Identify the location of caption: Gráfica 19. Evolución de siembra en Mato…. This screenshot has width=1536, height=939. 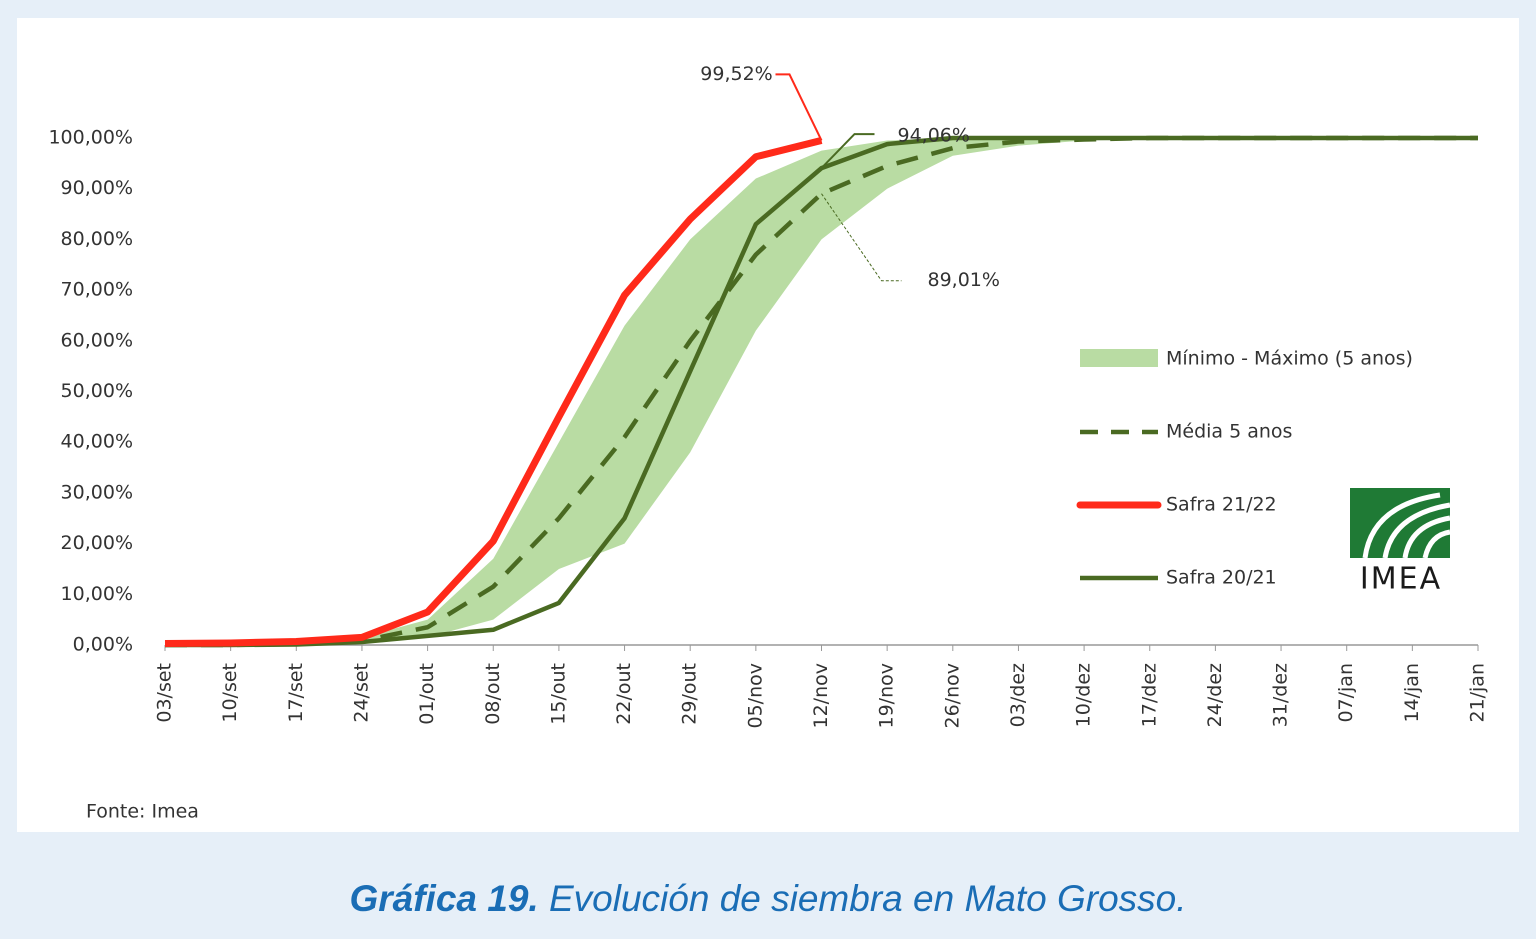
(768, 899).